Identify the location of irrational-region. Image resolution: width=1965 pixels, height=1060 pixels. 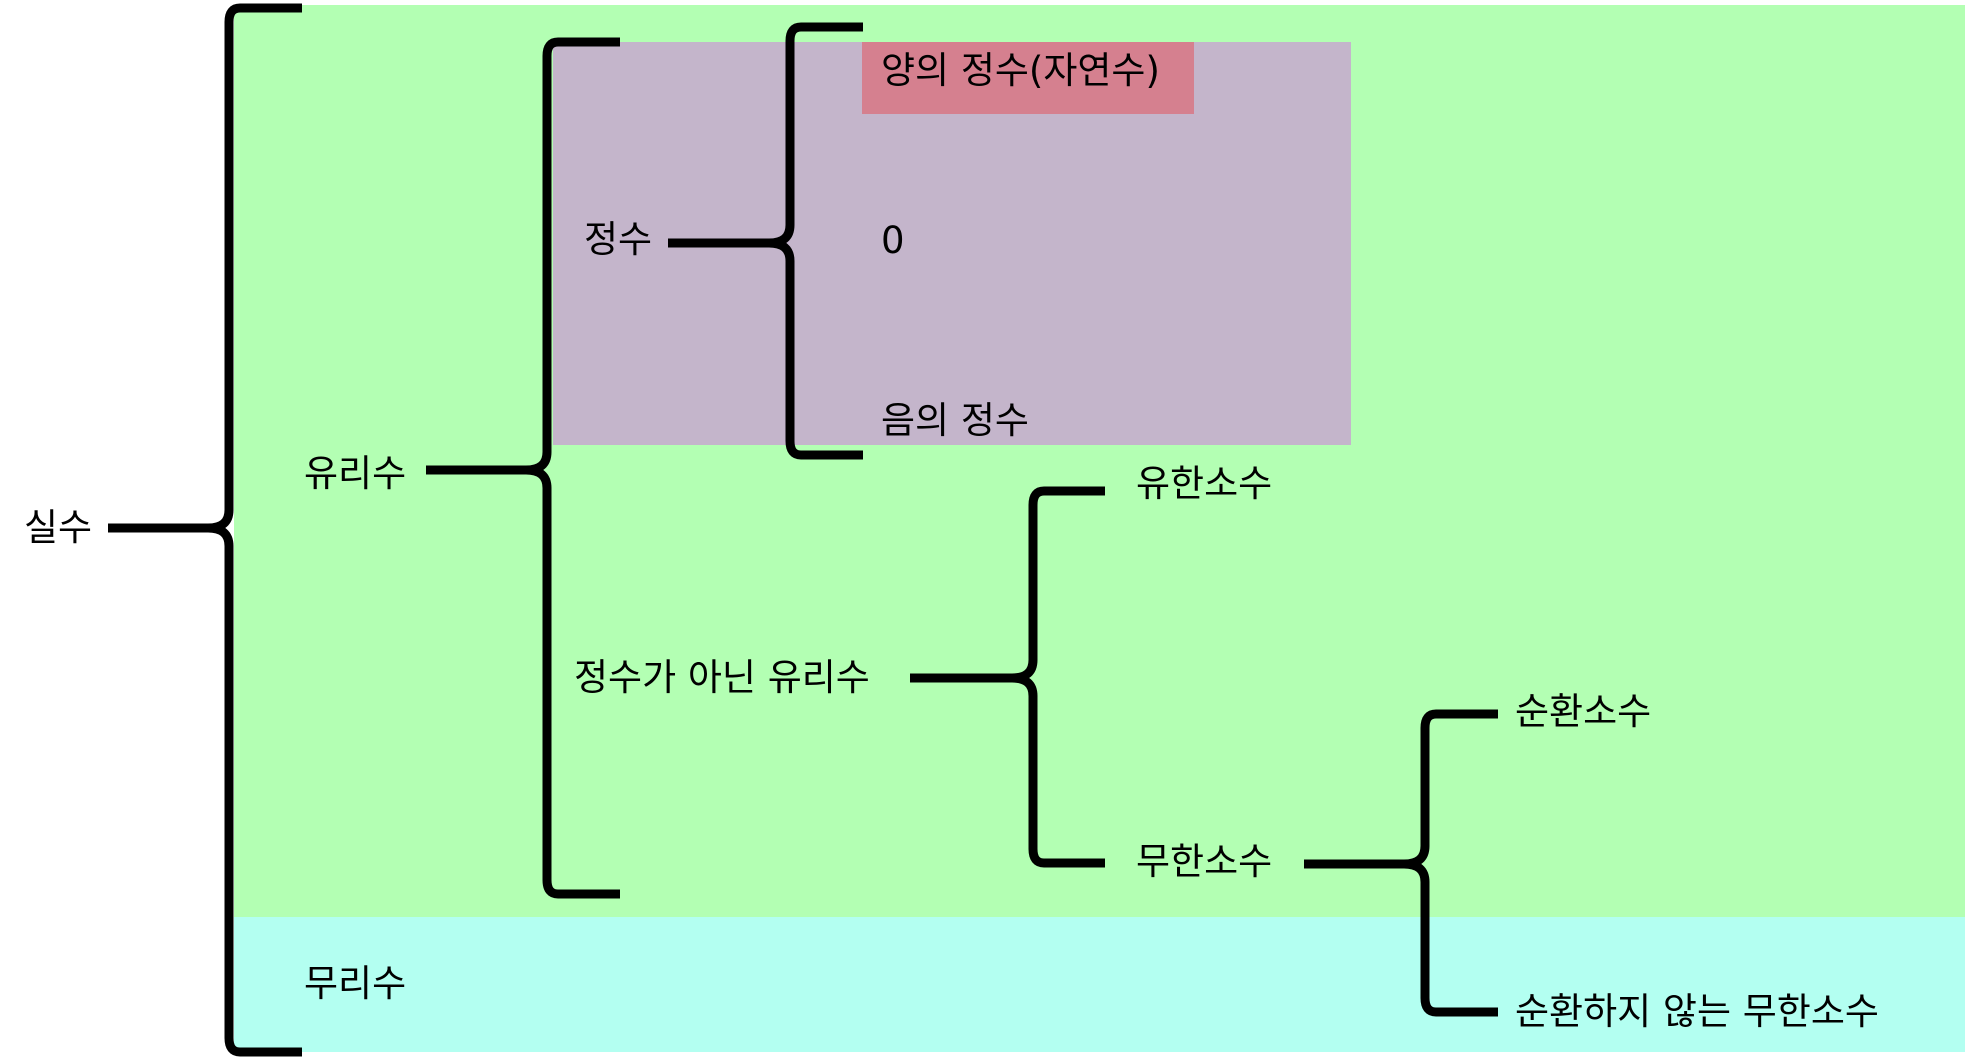
(1099, 984).